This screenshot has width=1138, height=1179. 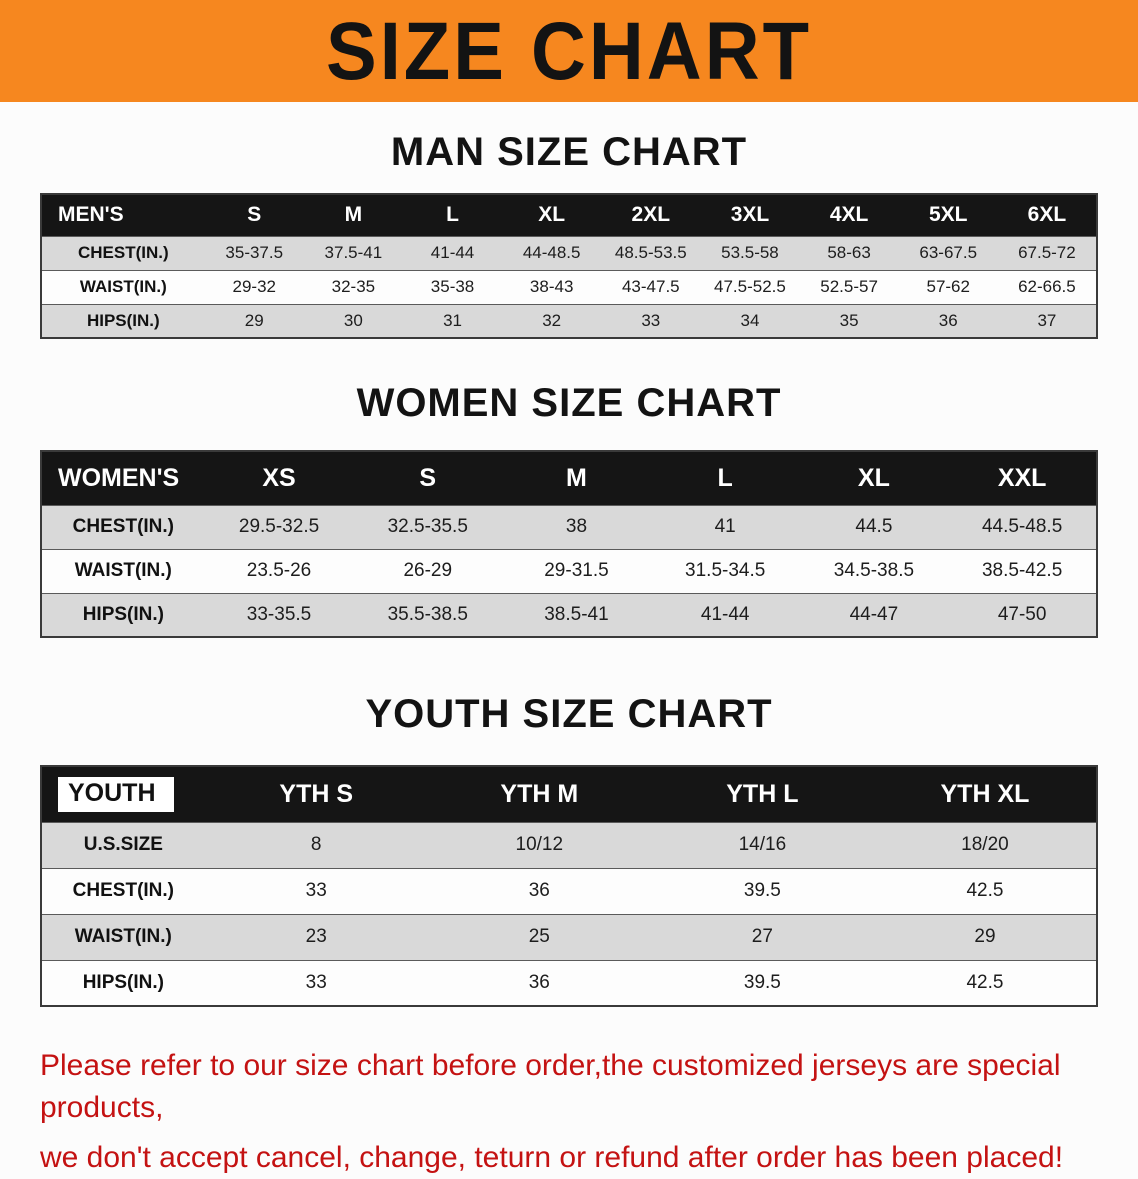 I want to click on size-value-cell: 63-67.5, so click(x=948, y=252).